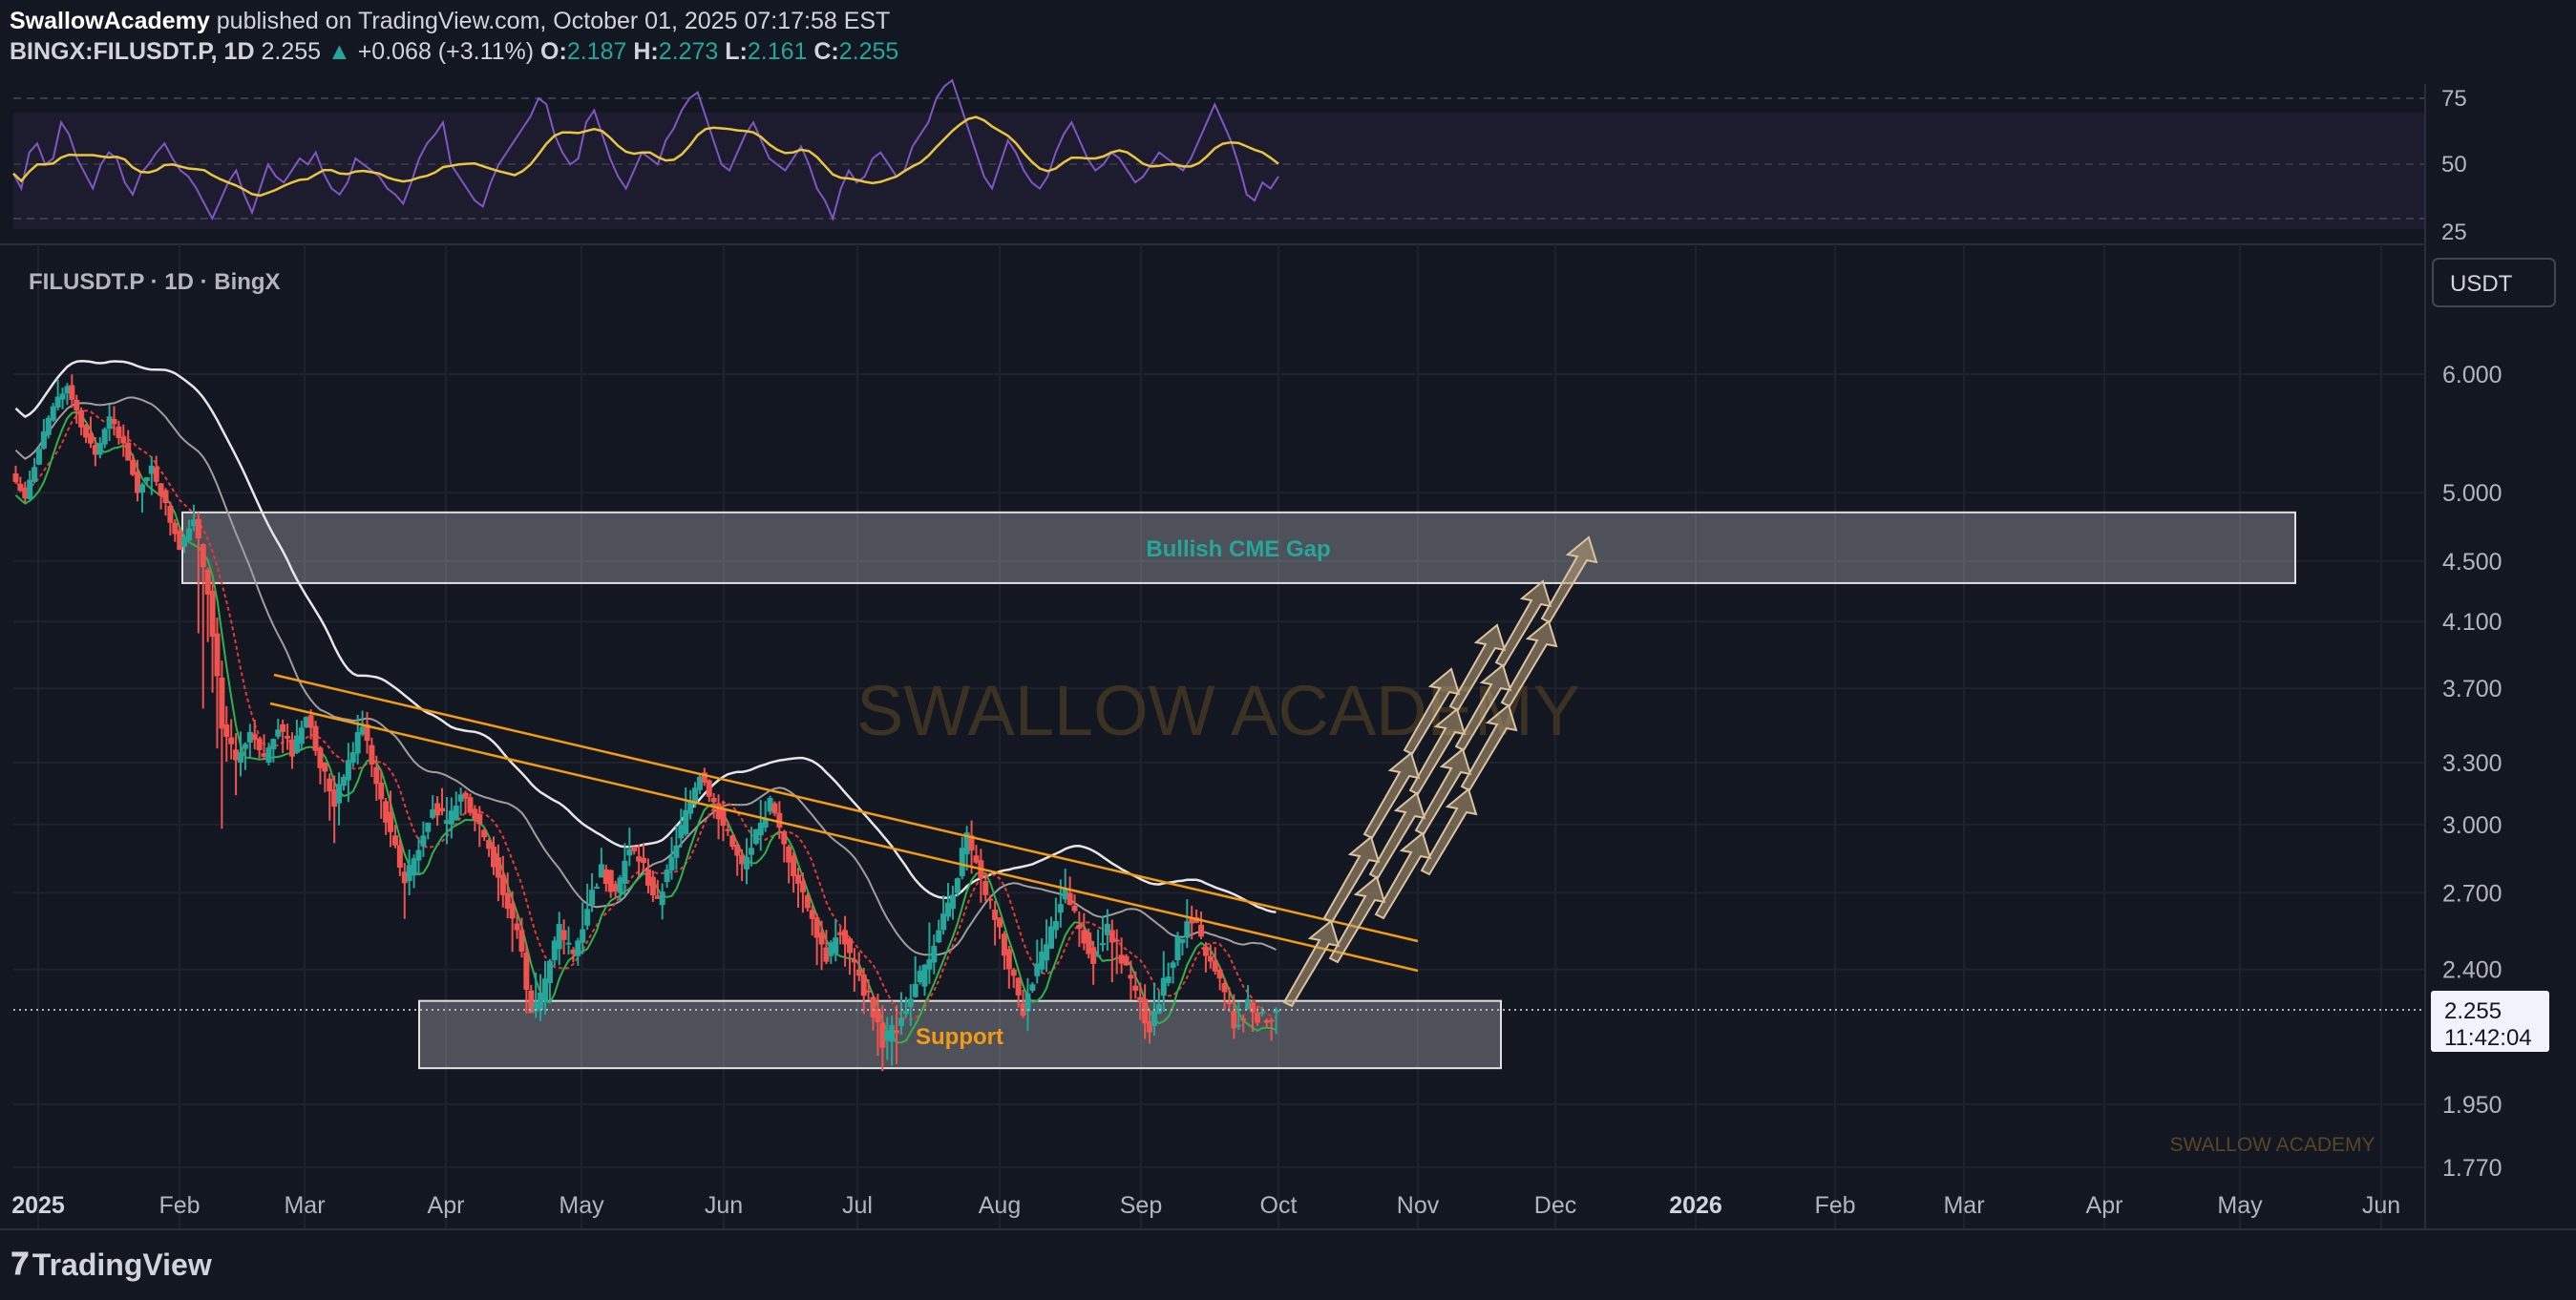 Image resolution: width=2576 pixels, height=1300 pixels. I want to click on cme-gap-zone, so click(1238, 547).